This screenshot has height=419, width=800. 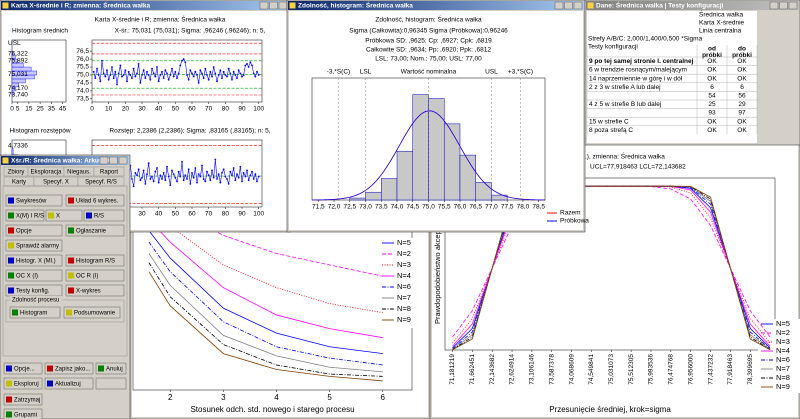 What do you see at coordinates (349, 207) in the screenshot?
I see `x-tick-label: 72,5` at bounding box center [349, 207].